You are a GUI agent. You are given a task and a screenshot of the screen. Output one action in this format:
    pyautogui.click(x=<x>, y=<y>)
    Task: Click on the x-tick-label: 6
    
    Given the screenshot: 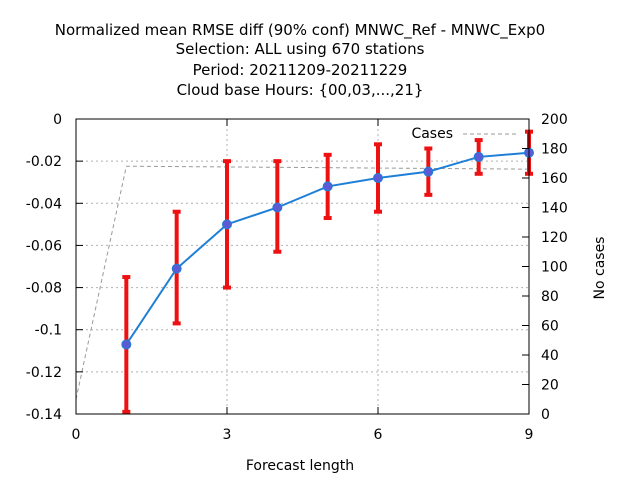 What is the action you would take?
    pyautogui.click(x=378, y=435)
    